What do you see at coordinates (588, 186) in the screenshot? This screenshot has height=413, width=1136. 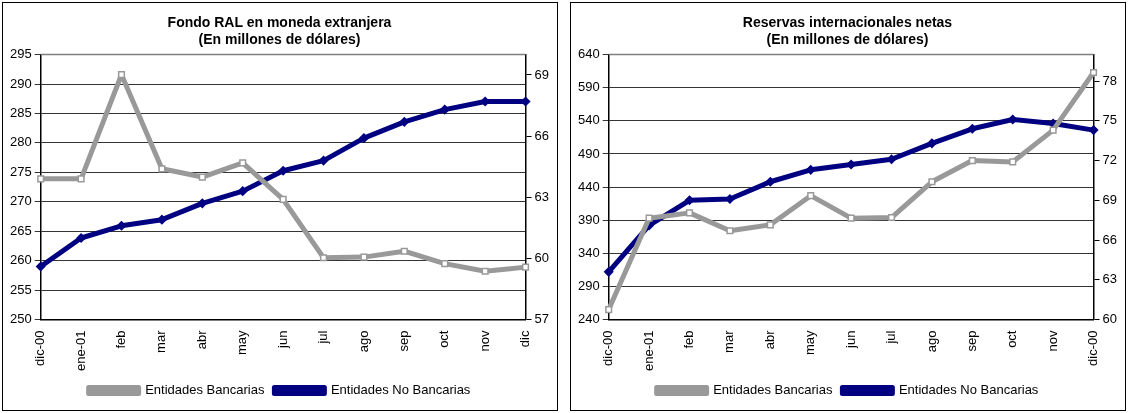 I see `y-tick-label: 440` at bounding box center [588, 186].